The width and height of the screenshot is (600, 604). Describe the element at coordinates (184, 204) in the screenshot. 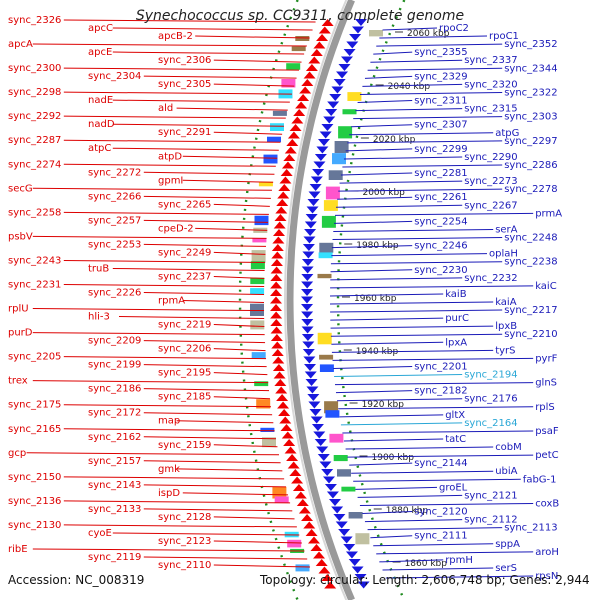

I see `left-gene-label: sync_2265` at that location.